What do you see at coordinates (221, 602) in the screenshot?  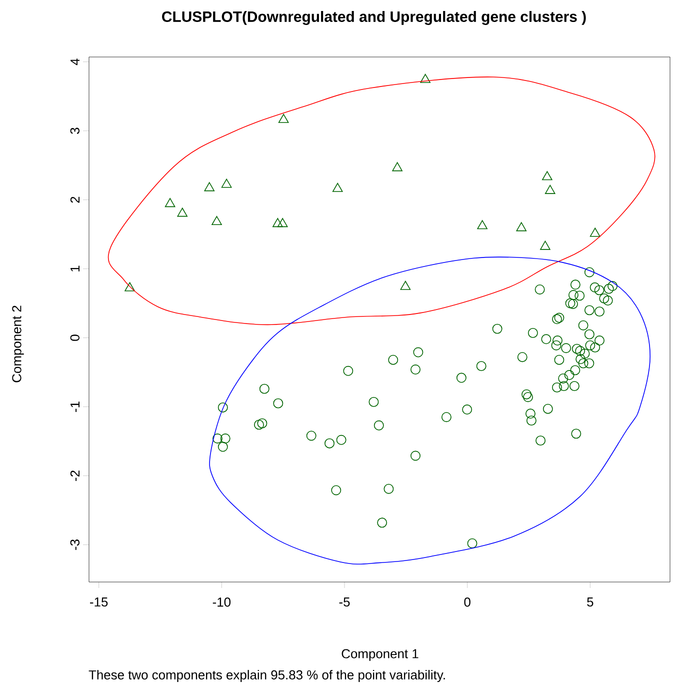 I see `x-tick-label: -10` at bounding box center [221, 602].